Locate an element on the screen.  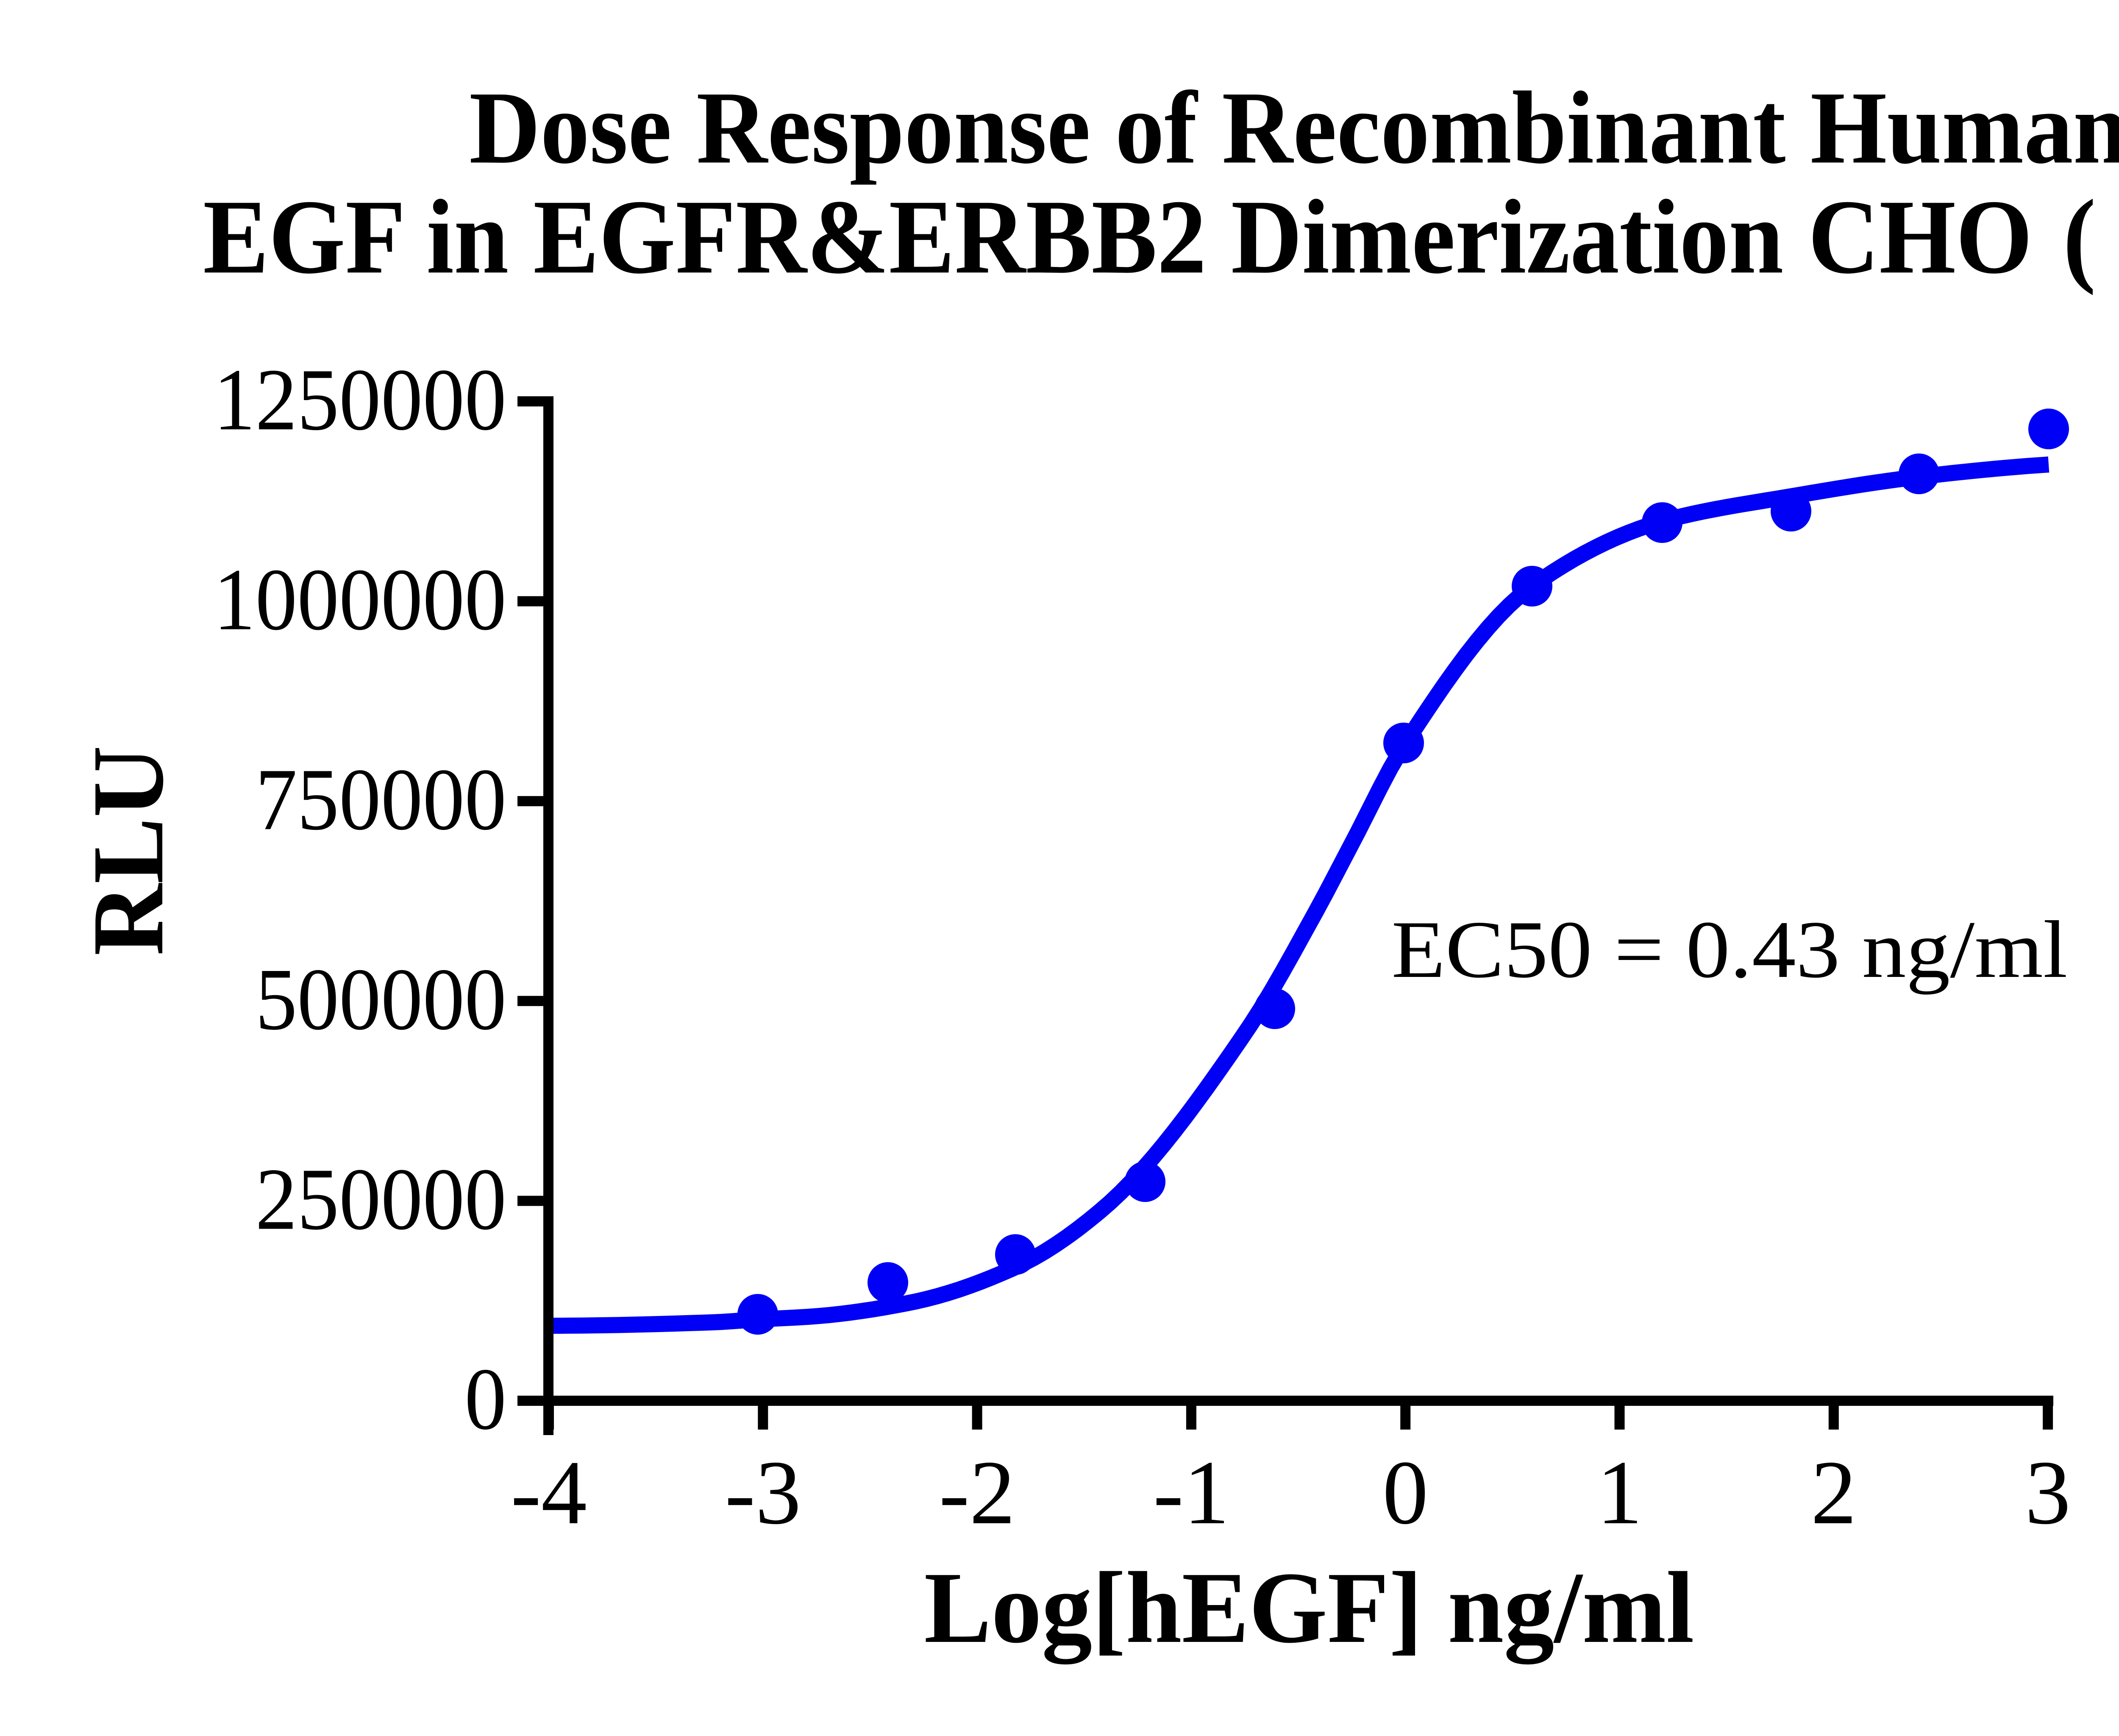
svg-text: 250000 is located at coordinates (381, 1199).